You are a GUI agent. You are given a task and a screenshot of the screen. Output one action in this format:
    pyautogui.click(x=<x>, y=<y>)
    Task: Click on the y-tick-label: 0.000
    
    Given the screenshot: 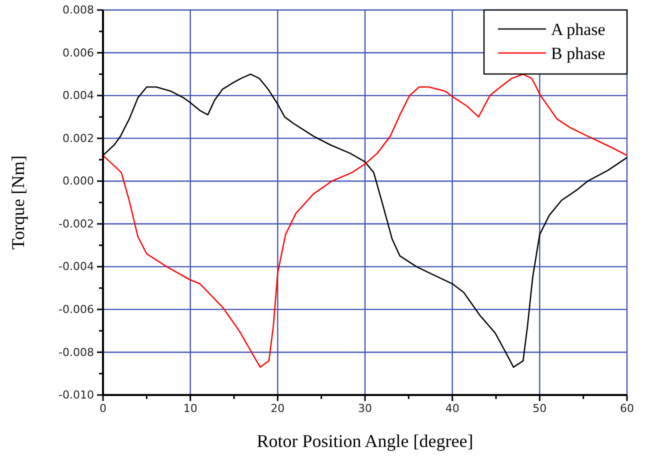 What is the action you would take?
    pyautogui.click(x=78, y=181)
    